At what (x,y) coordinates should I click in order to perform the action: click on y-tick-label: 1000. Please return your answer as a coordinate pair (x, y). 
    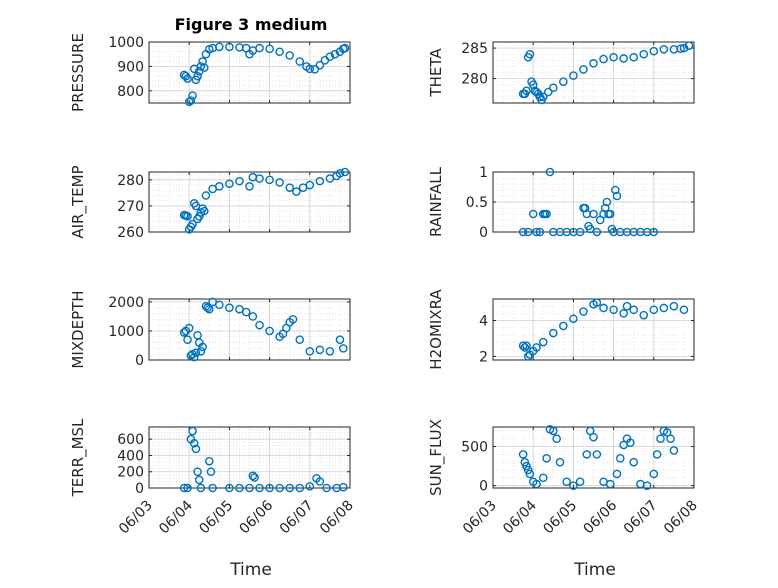
    Looking at the image, I should click on (126, 43).